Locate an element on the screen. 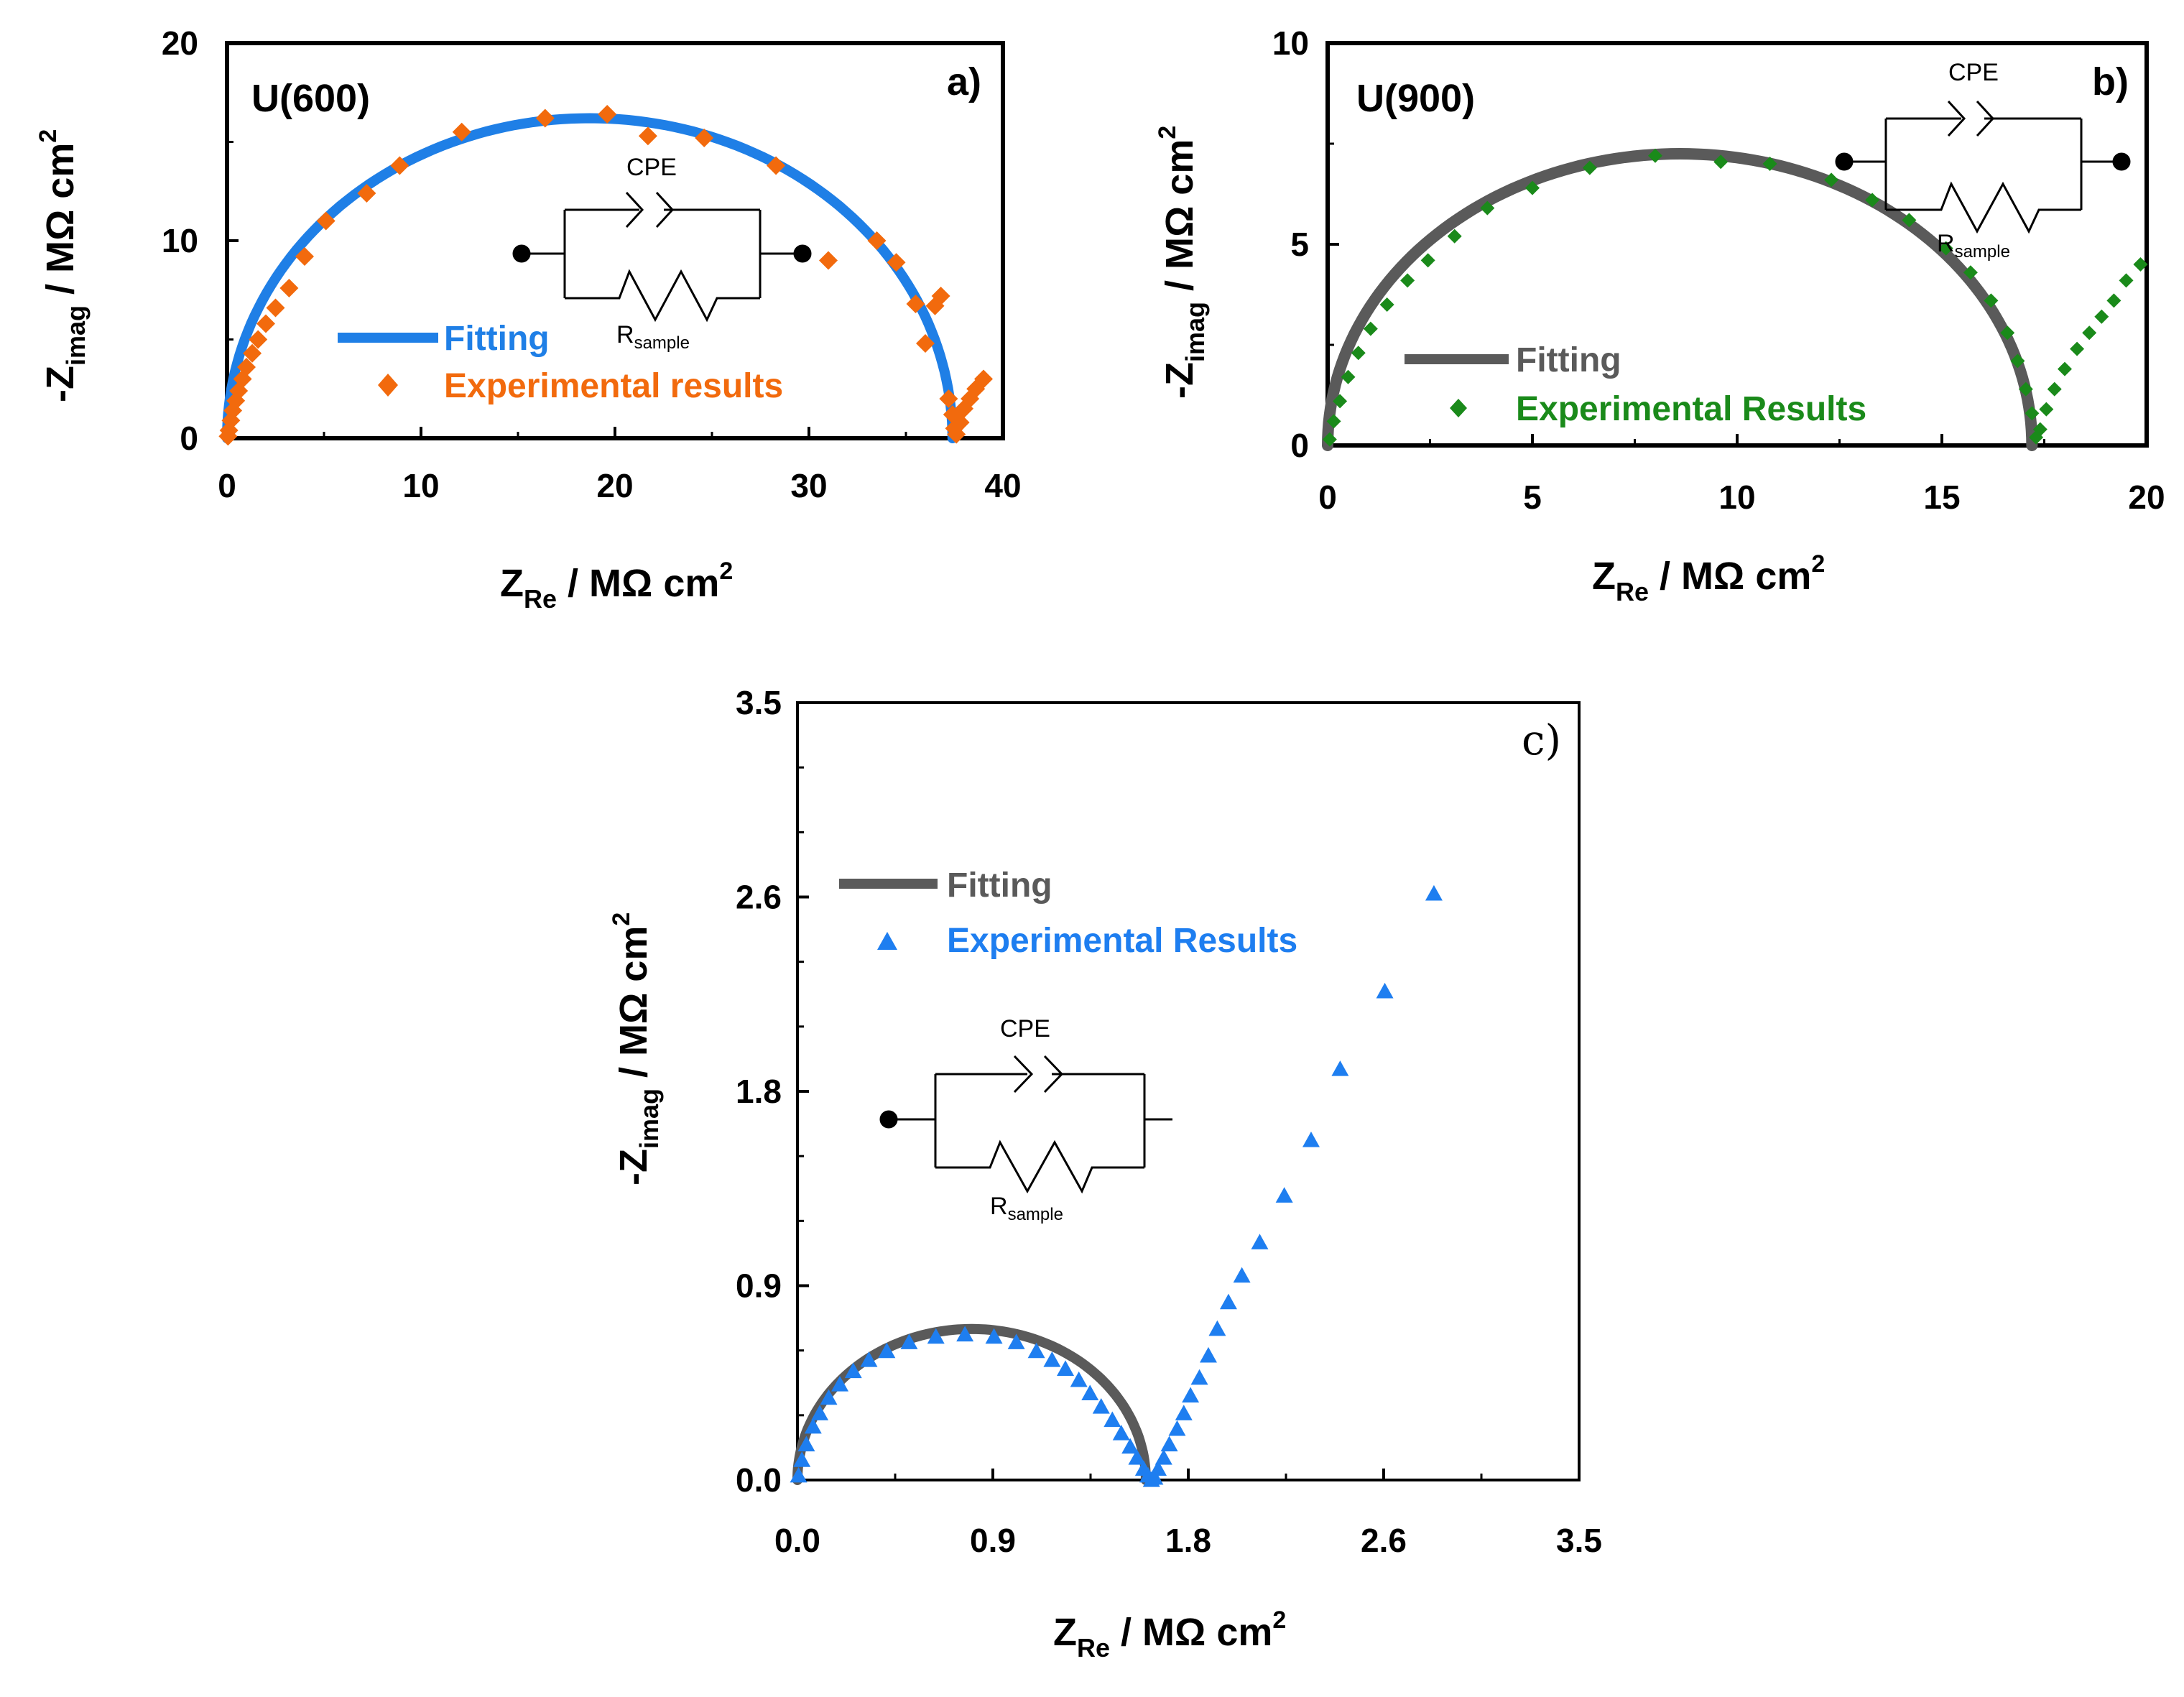  x-tick-label: 40 is located at coordinates (1002, 485).